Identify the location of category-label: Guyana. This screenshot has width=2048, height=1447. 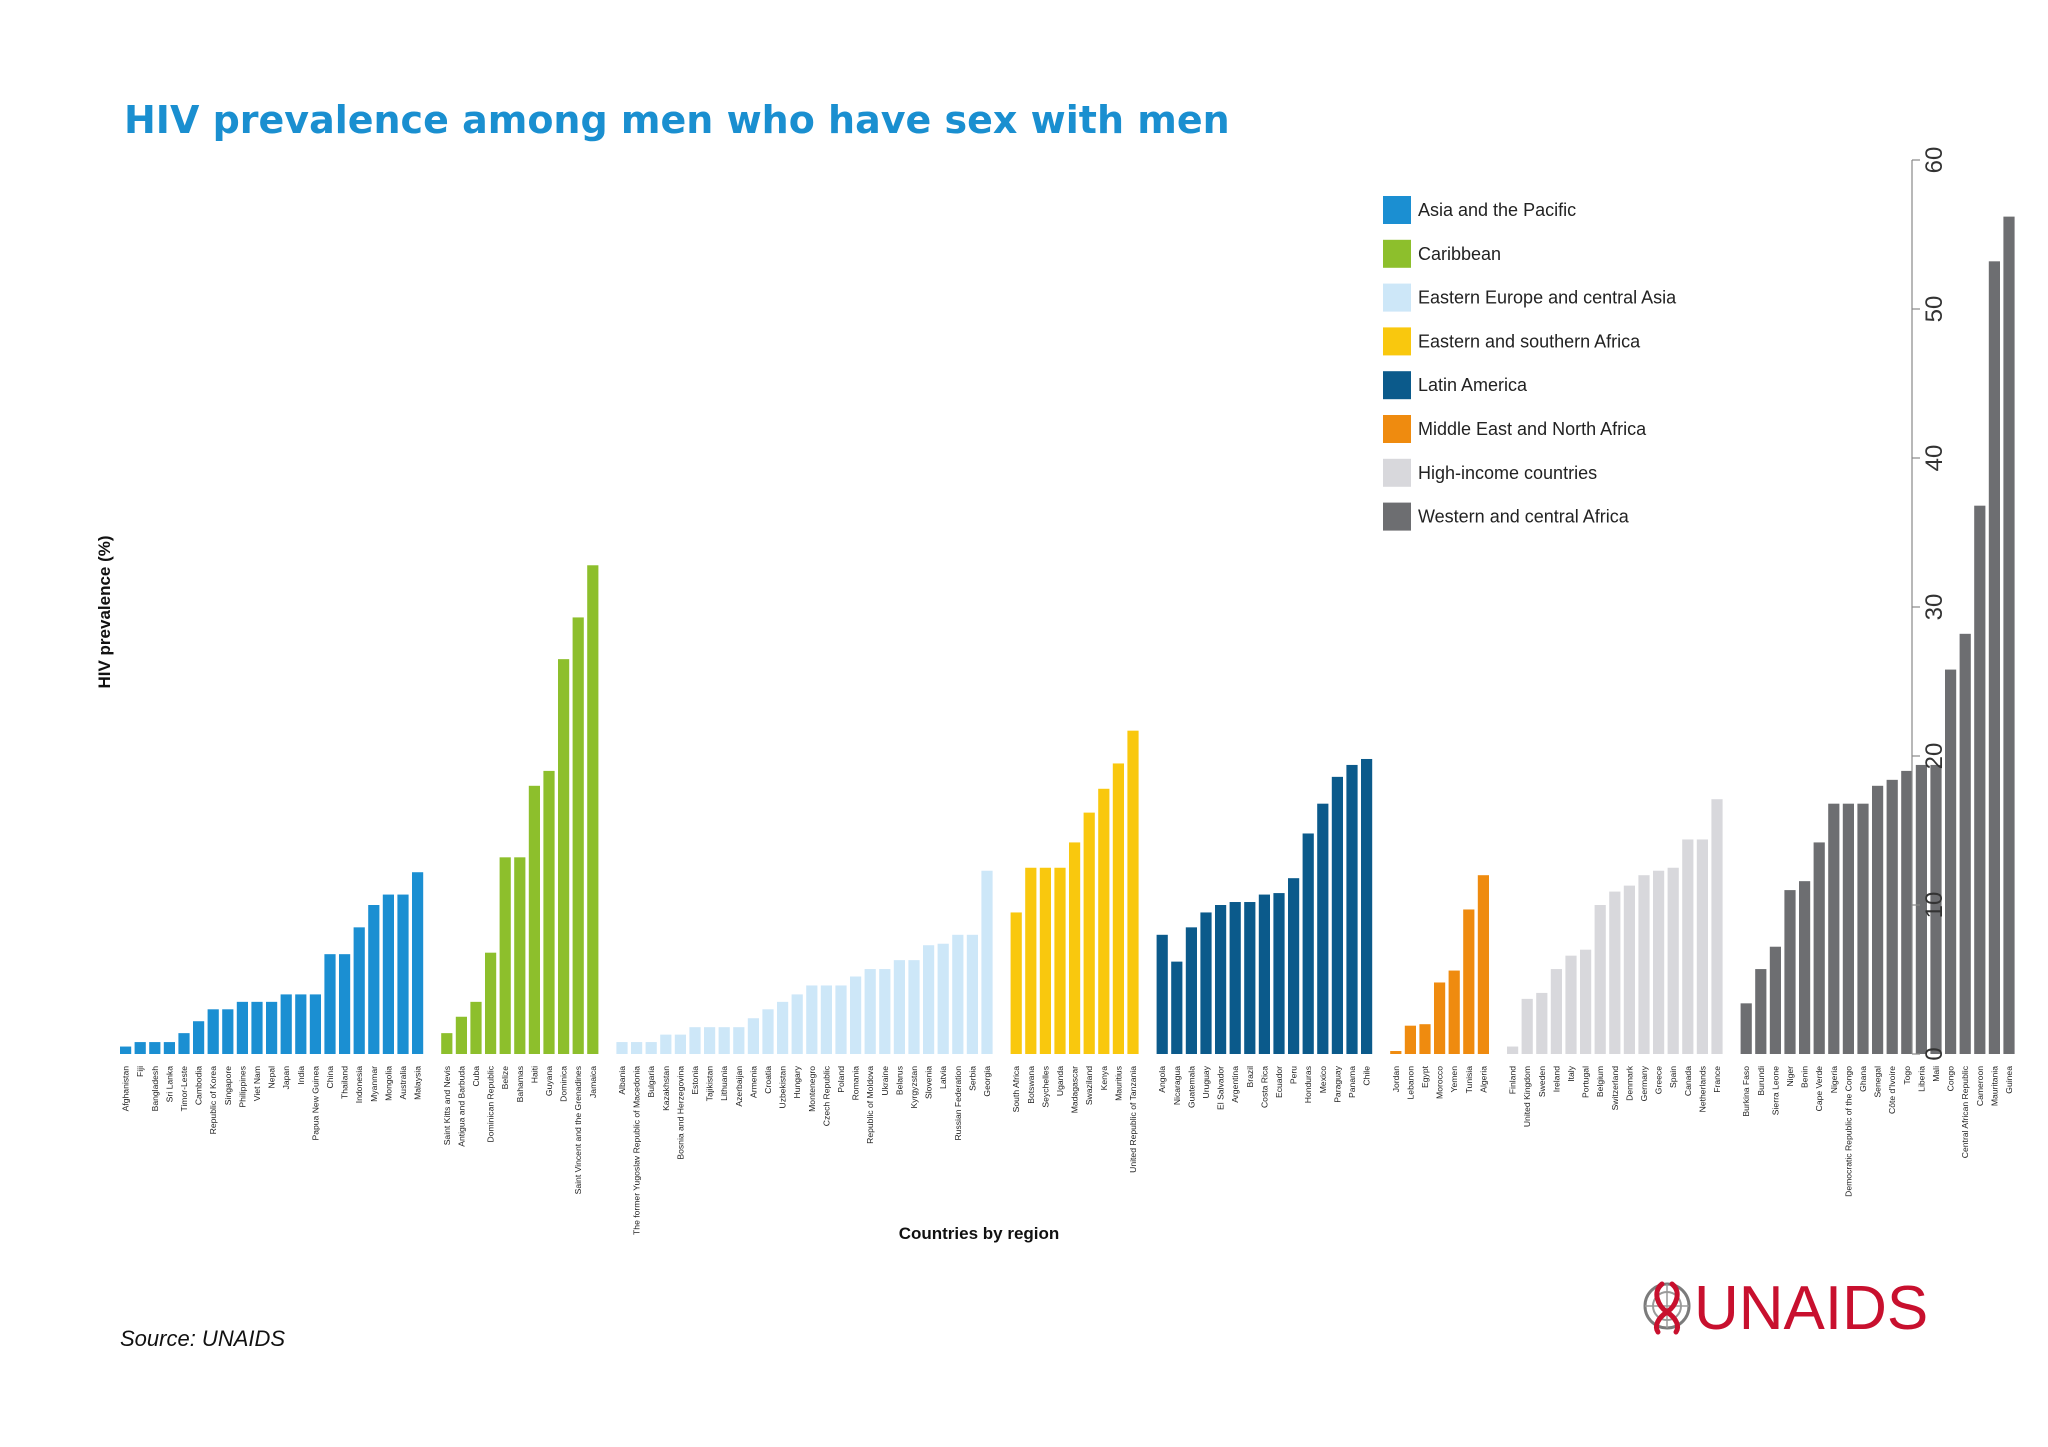
(549, 1081).